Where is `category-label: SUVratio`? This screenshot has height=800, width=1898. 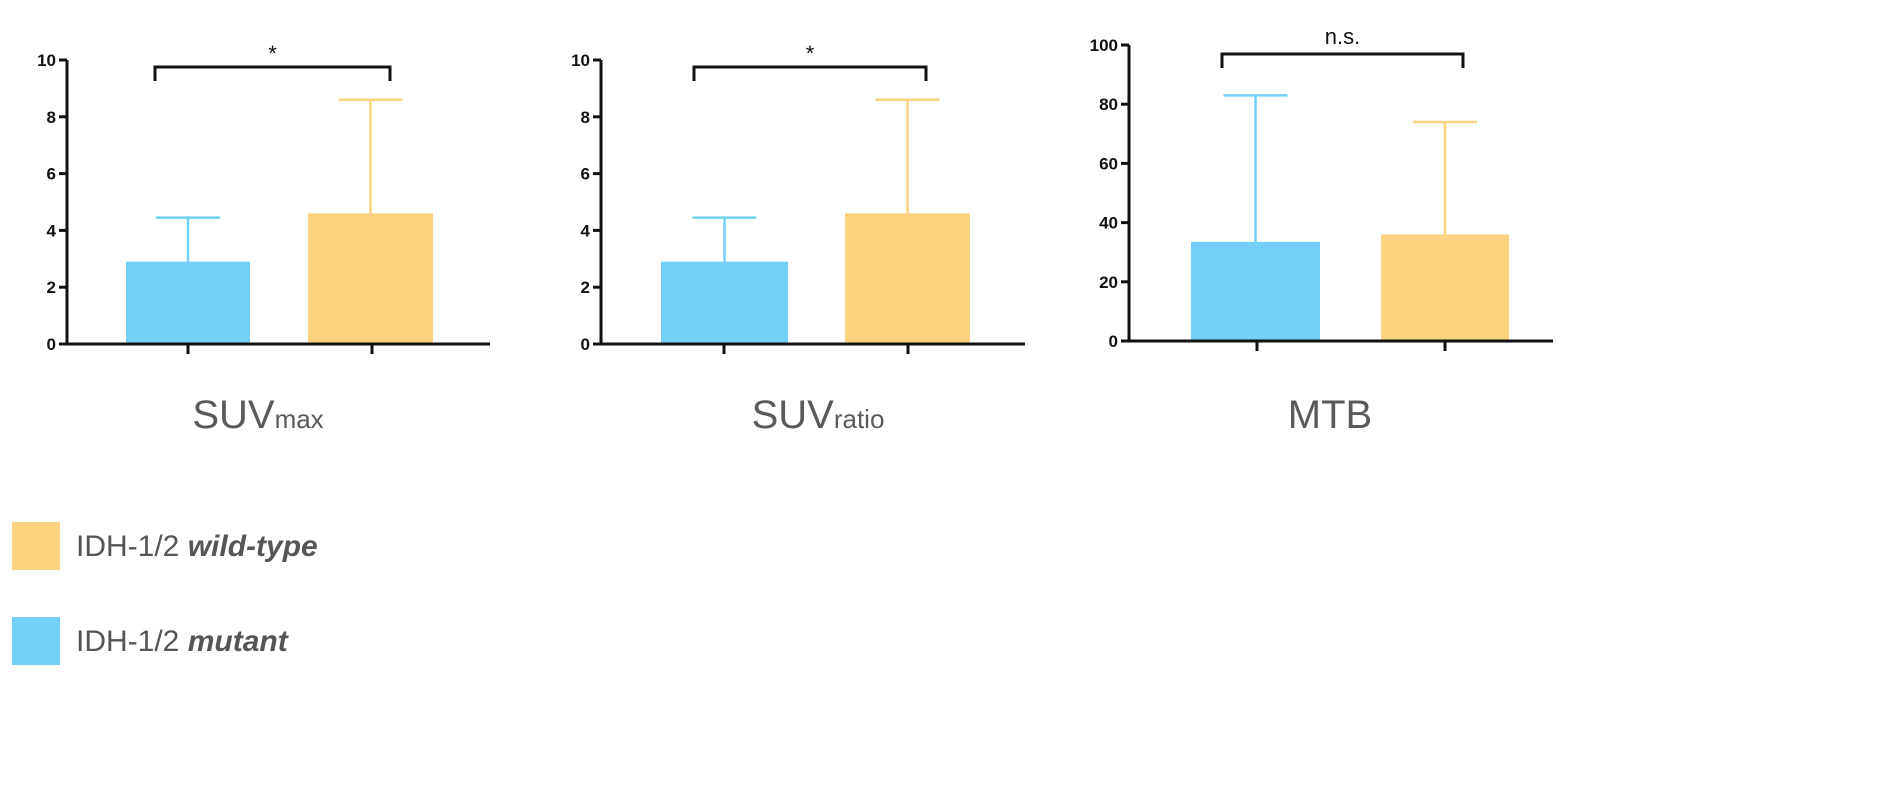 category-label: SUVratio is located at coordinates (818, 415).